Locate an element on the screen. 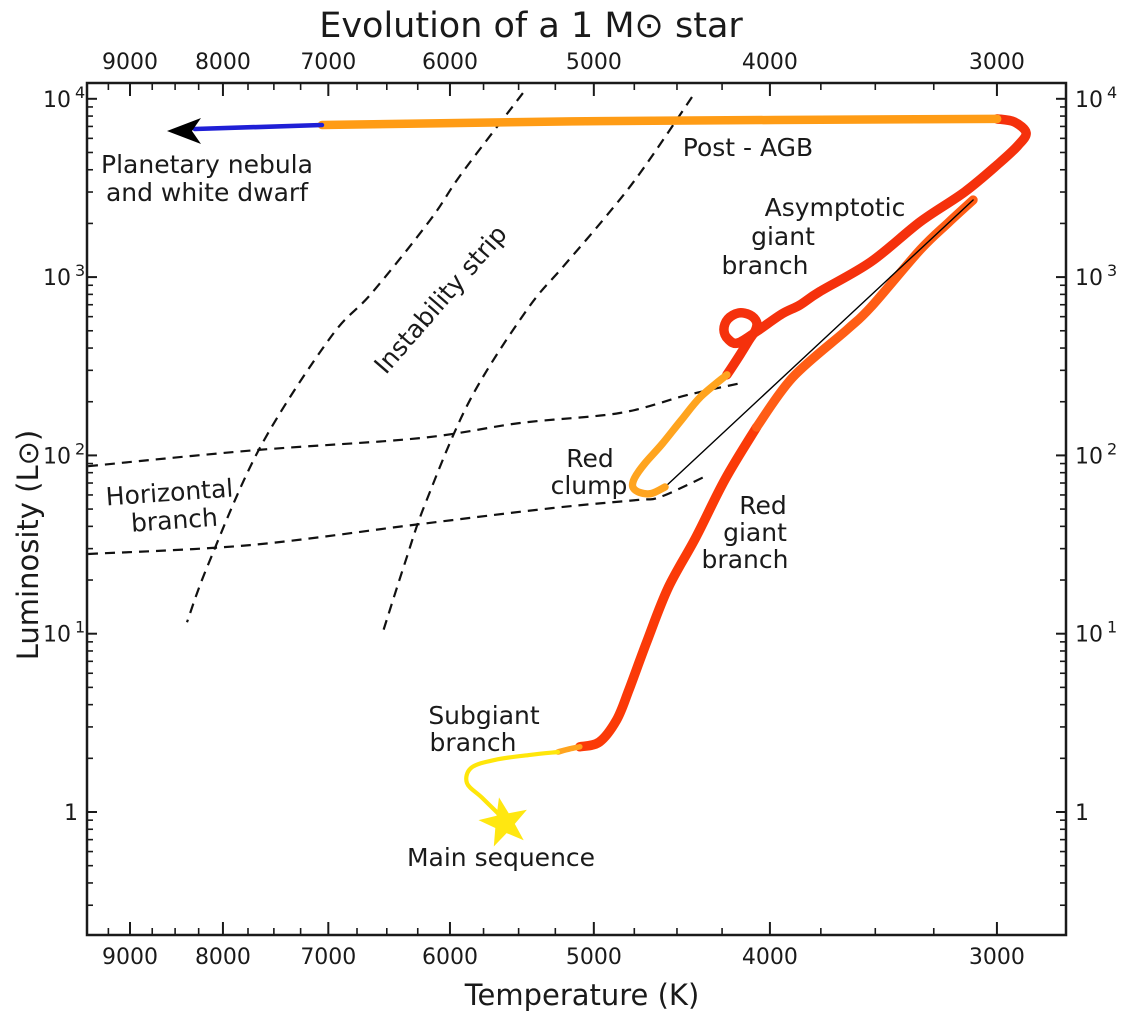 The height and width of the screenshot is (1024, 1131). track-segment-post-agb is located at coordinates (659, 122).